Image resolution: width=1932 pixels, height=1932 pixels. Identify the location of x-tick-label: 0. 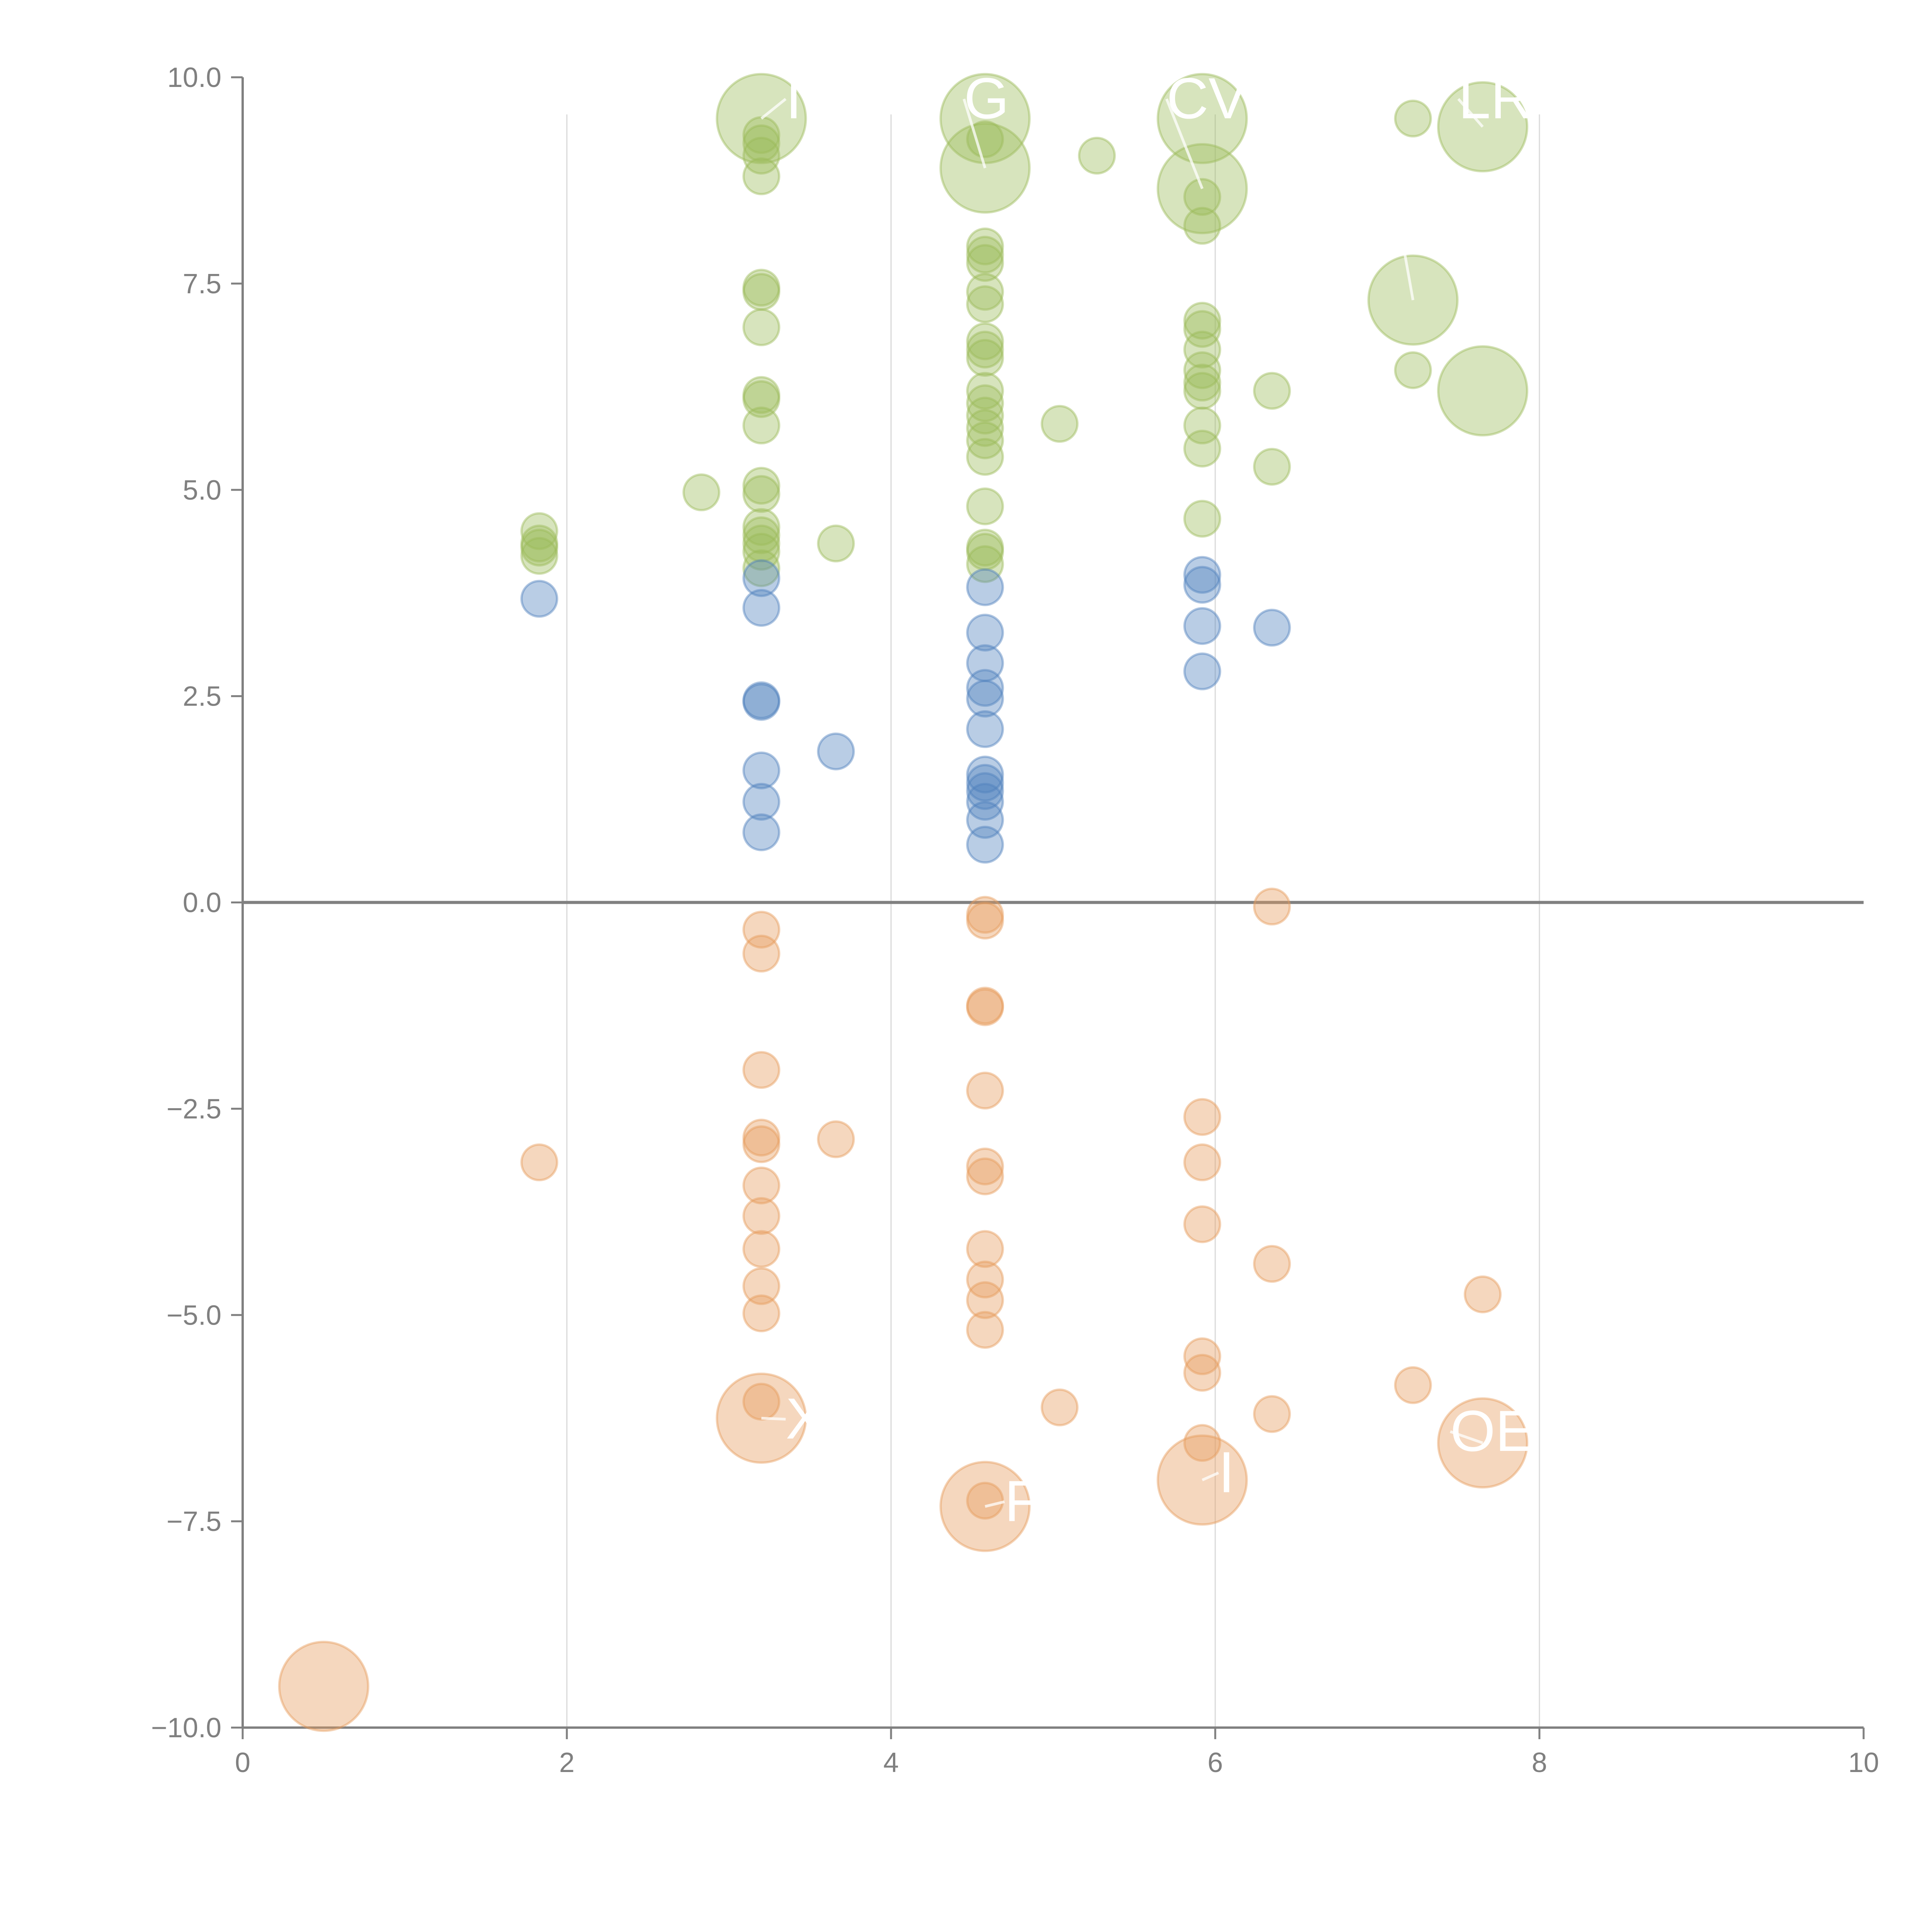
(243, 1763).